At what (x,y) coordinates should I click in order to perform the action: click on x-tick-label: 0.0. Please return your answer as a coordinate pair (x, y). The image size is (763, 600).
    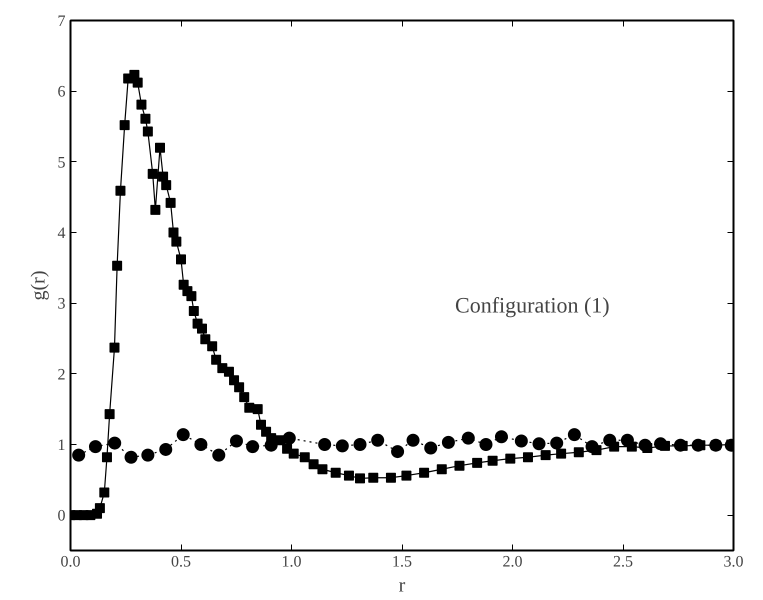
    Looking at the image, I should click on (70, 562).